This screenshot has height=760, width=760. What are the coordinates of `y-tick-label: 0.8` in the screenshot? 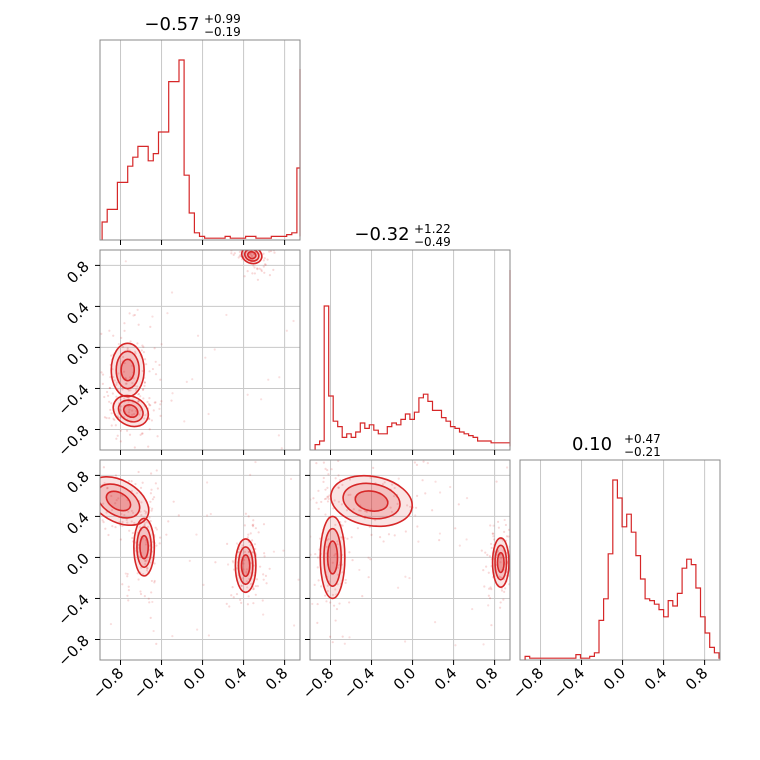 It's located at (78, 482).